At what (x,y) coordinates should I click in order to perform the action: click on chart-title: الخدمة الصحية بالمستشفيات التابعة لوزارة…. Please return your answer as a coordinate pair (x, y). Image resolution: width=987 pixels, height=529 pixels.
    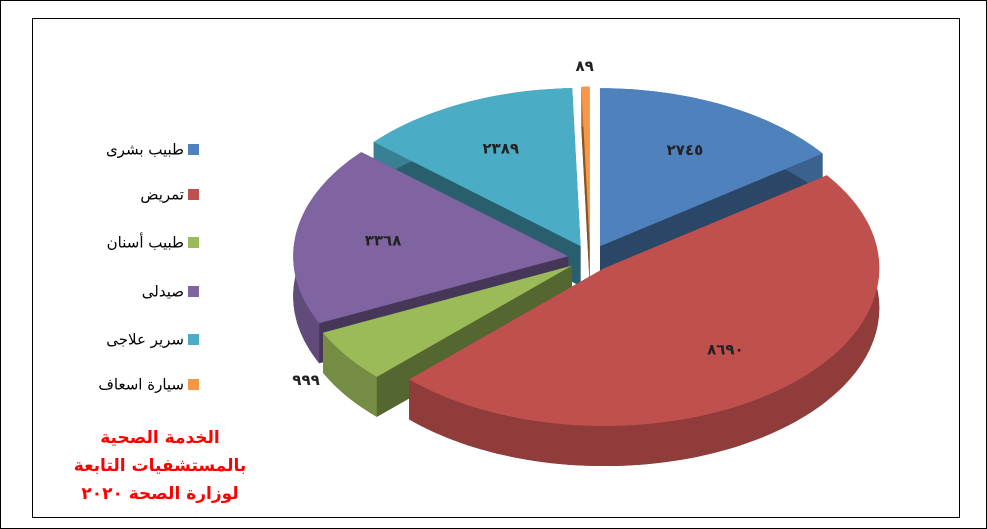
    Looking at the image, I should click on (160, 466).